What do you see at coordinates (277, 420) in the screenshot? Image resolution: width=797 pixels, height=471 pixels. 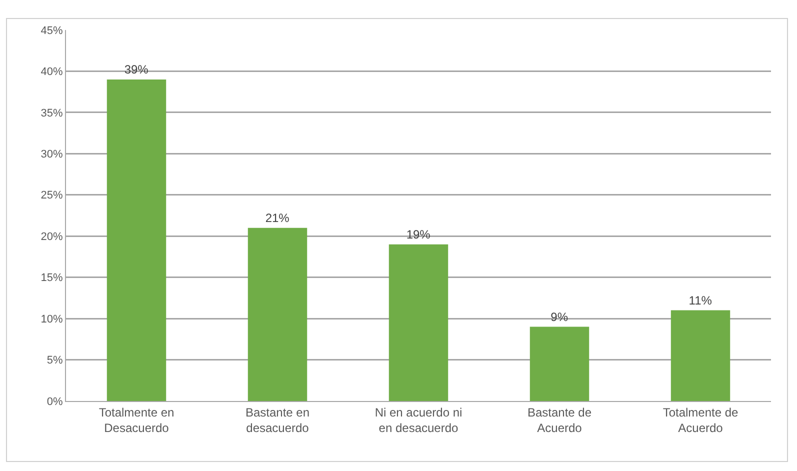 I see `x-tick-label: Bastante en desacuerdo` at bounding box center [277, 420].